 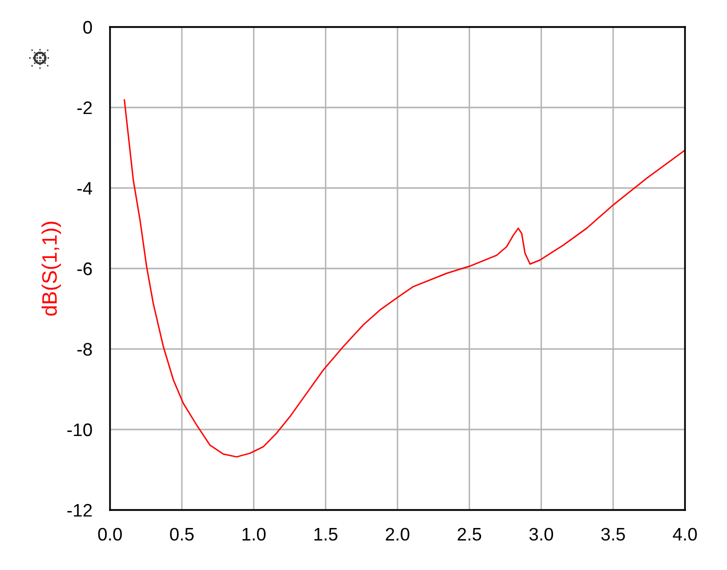 I want to click on y-tick-label: -10, so click(x=79, y=429).